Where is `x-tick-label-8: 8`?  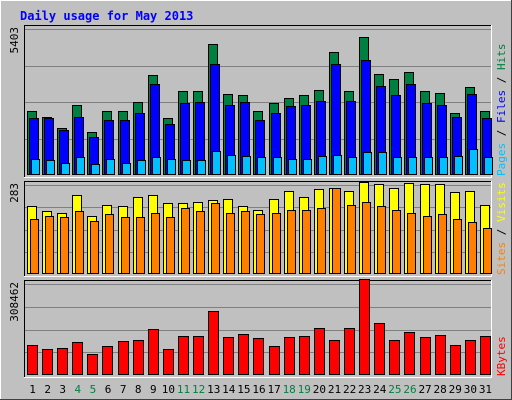 x-tick-label-8: 8 is located at coordinates (138, 389).